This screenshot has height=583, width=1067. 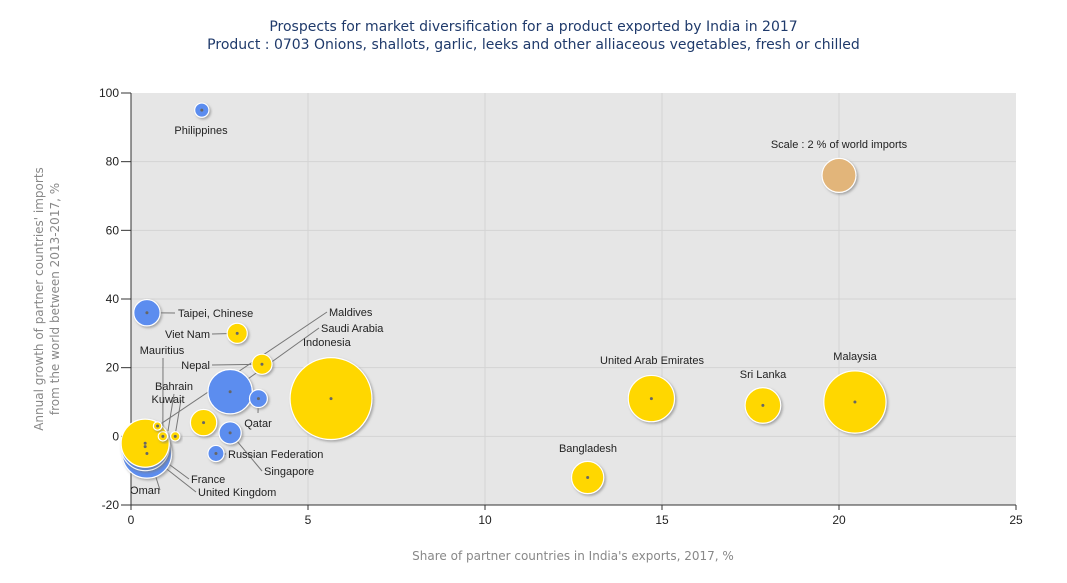 What do you see at coordinates (308, 520) in the screenshot?
I see `x-tick-label: 5` at bounding box center [308, 520].